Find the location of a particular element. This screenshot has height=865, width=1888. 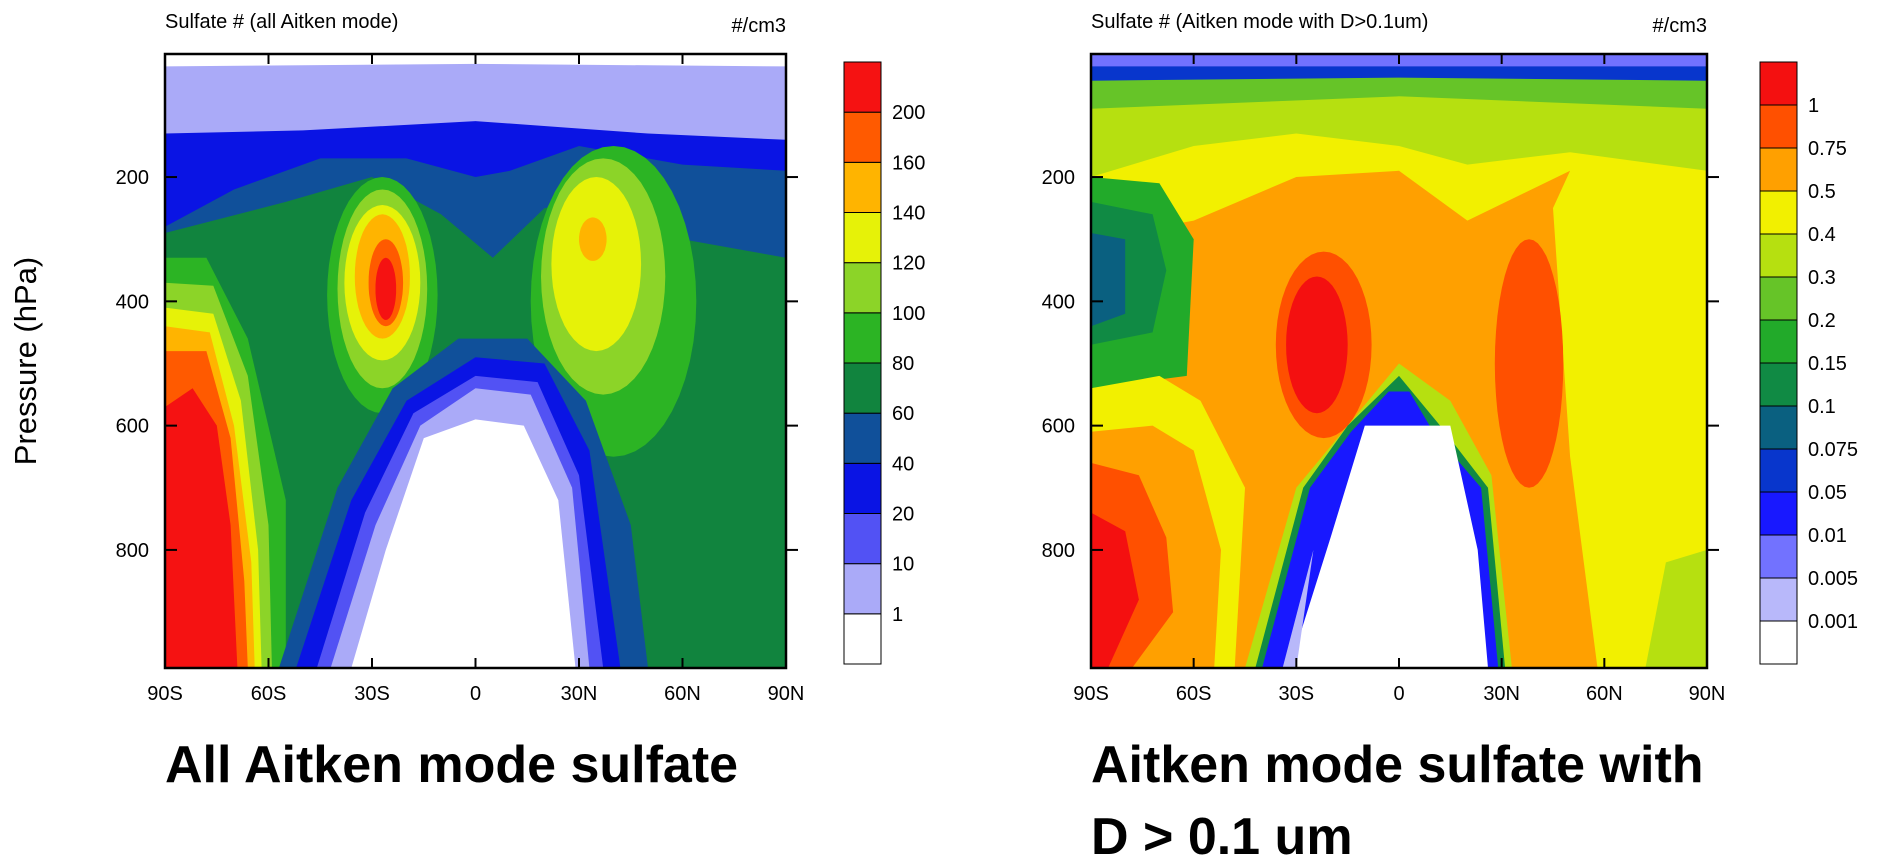

colorbar-label: 0.2 is located at coordinates (1822, 321).